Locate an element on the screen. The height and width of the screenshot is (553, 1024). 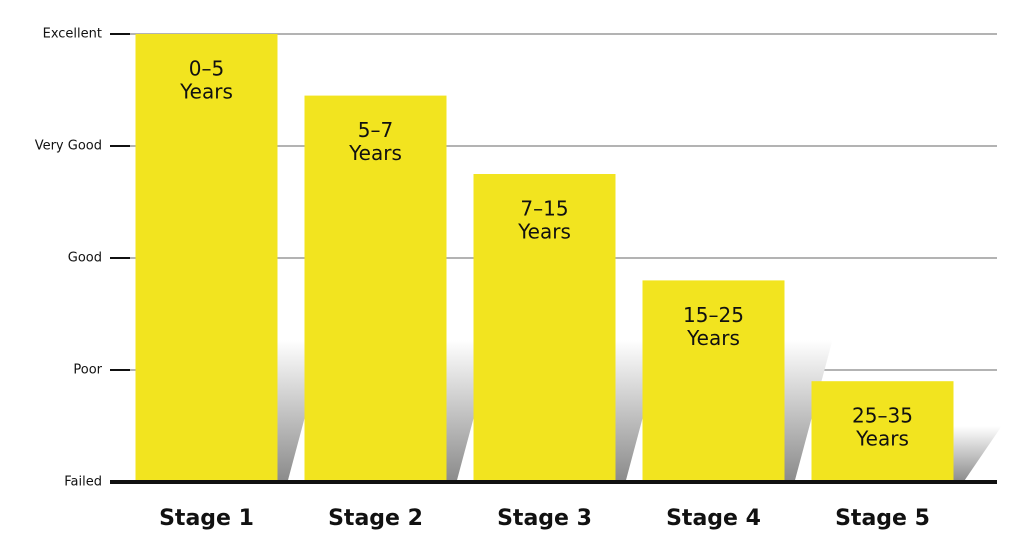
x-tick-label: Stage 1 is located at coordinates (206, 518).